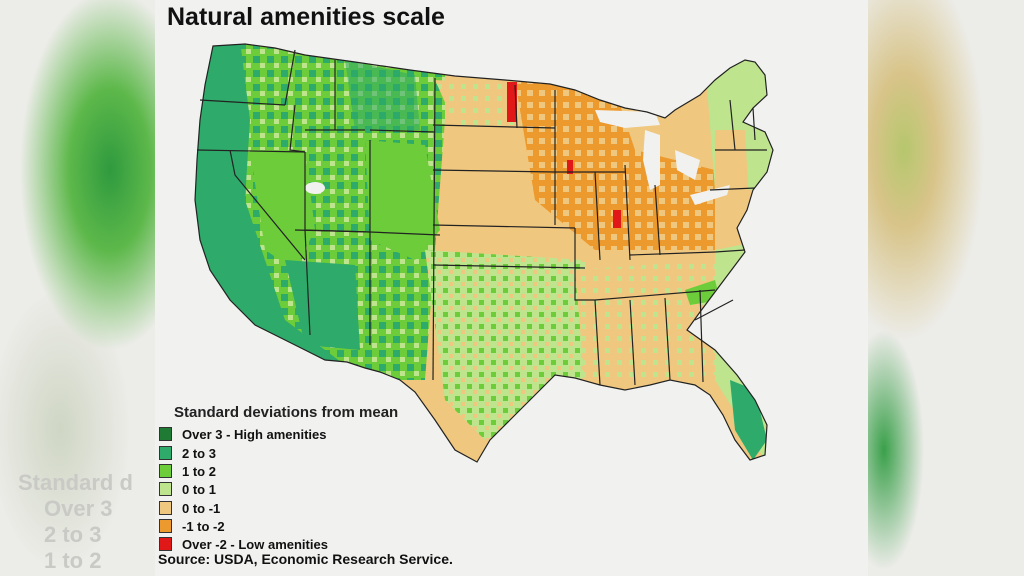 The height and width of the screenshot is (576, 1024). I want to click on legend-item-0-to-neg1: 0 to -1, so click(189, 508).